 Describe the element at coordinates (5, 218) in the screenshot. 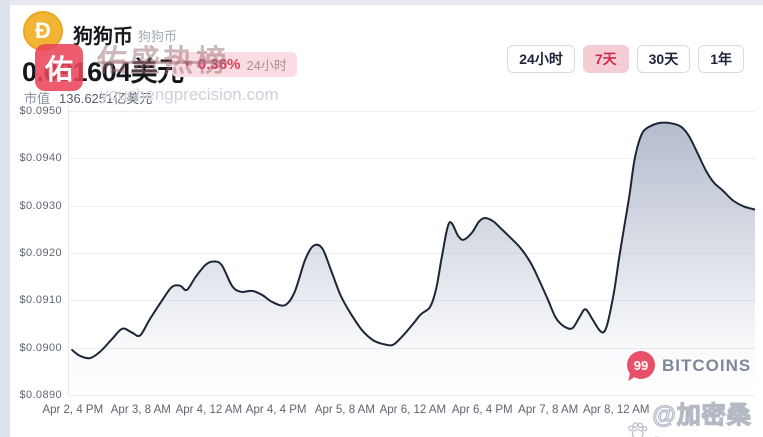

I see `left-border-strip` at that location.